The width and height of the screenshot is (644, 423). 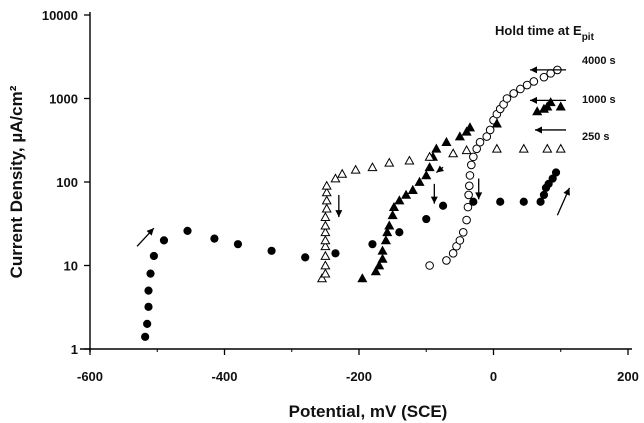 I want to click on series-label-4000s: 4000 s, so click(x=599, y=61).